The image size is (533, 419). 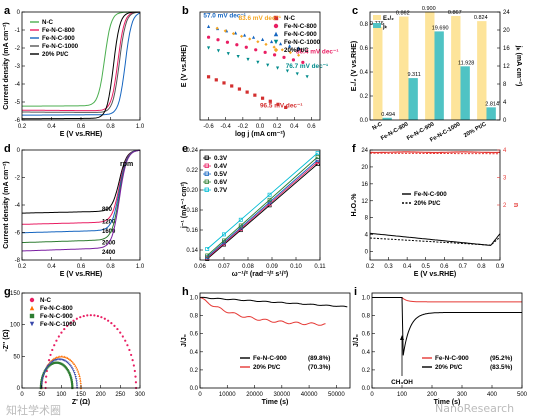 What do you see at coordinates (515, 205) in the screenshot?
I see `f-ylabel-right: n` at bounding box center [515, 205].